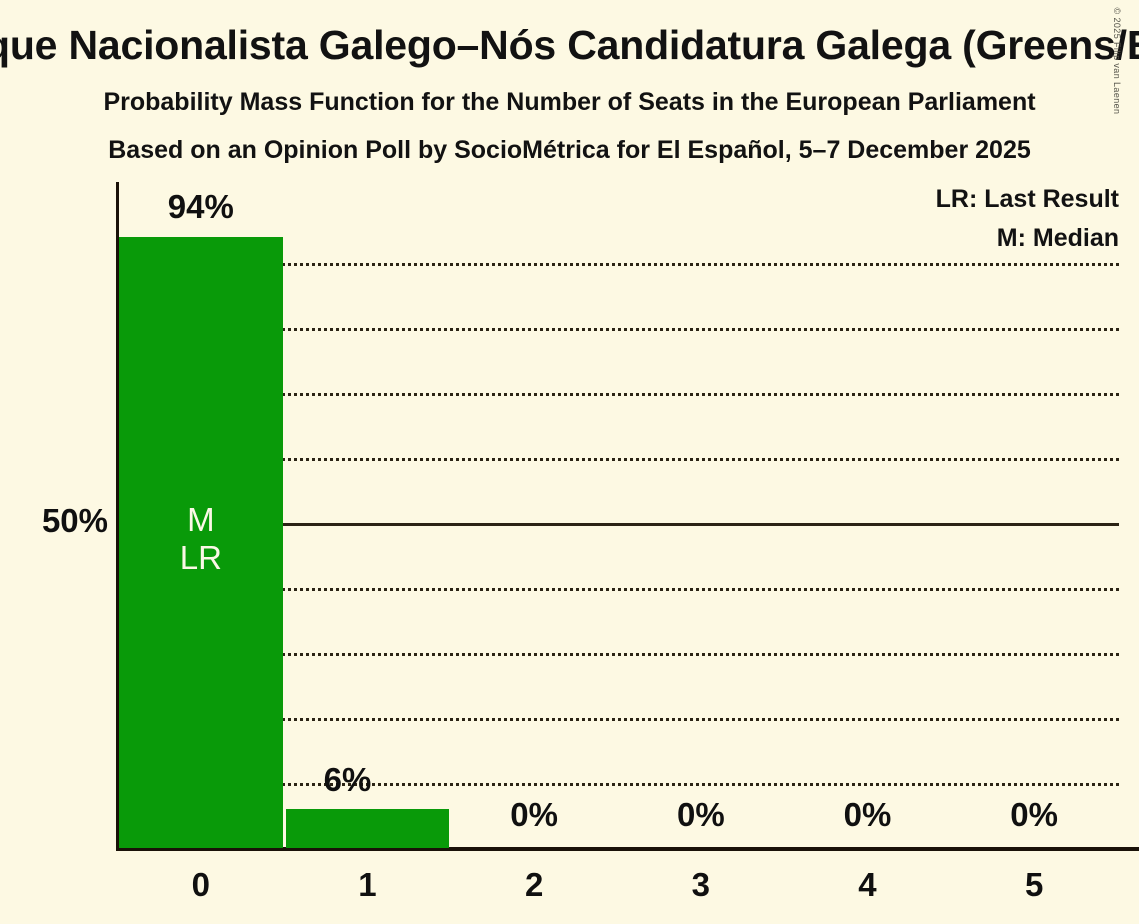  I want to click on y-axis-tick-50: 50%, so click(74, 520).